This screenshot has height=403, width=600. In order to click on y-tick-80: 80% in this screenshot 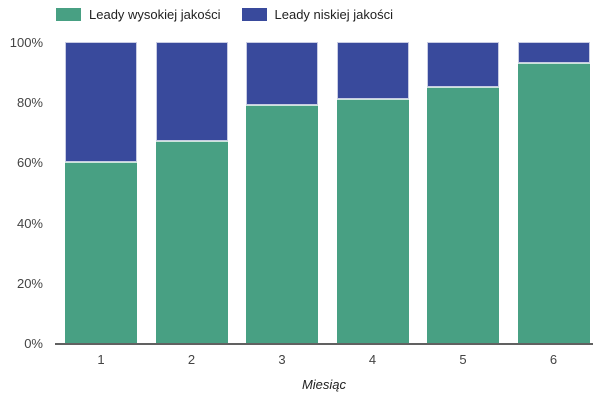, I will do `click(29, 103)`.